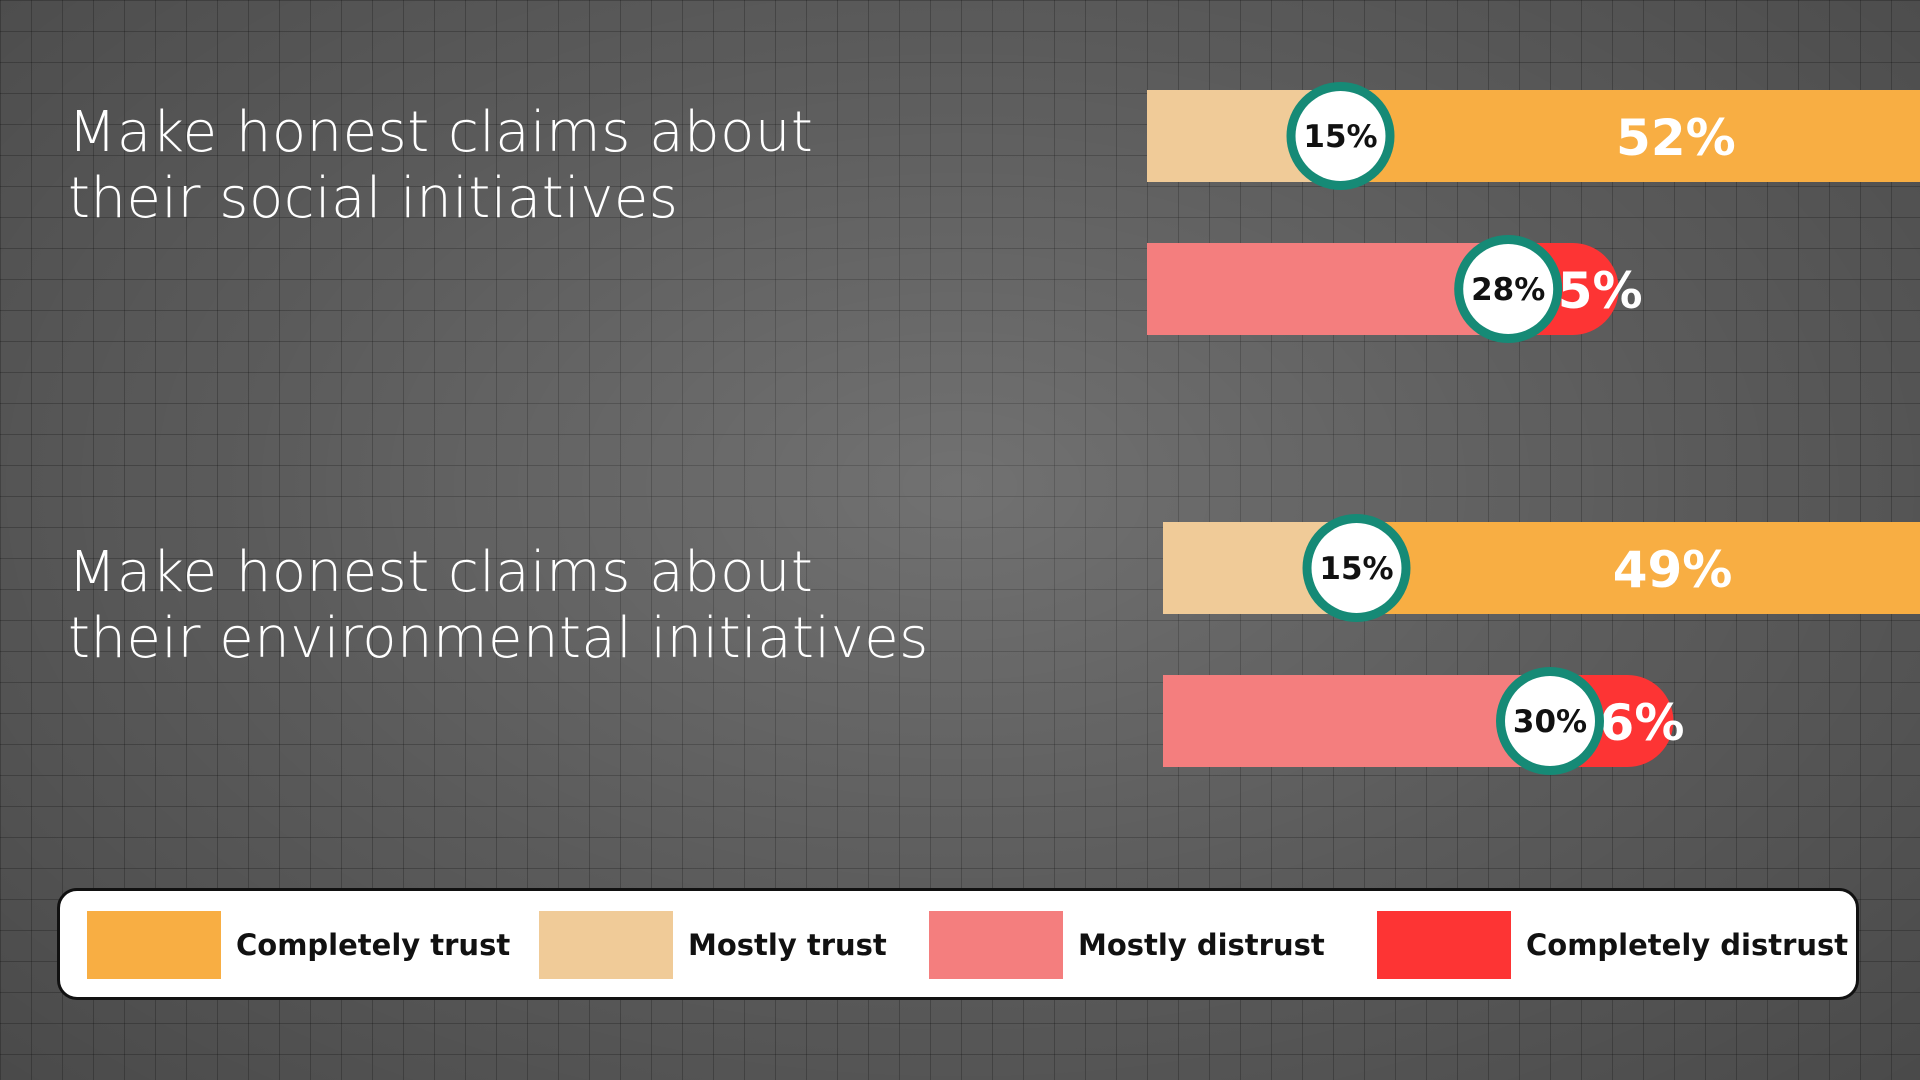  What do you see at coordinates (1687, 945) in the screenshot?
I see `legend-label: Completely distrust` at bounding box center [1687, 945].